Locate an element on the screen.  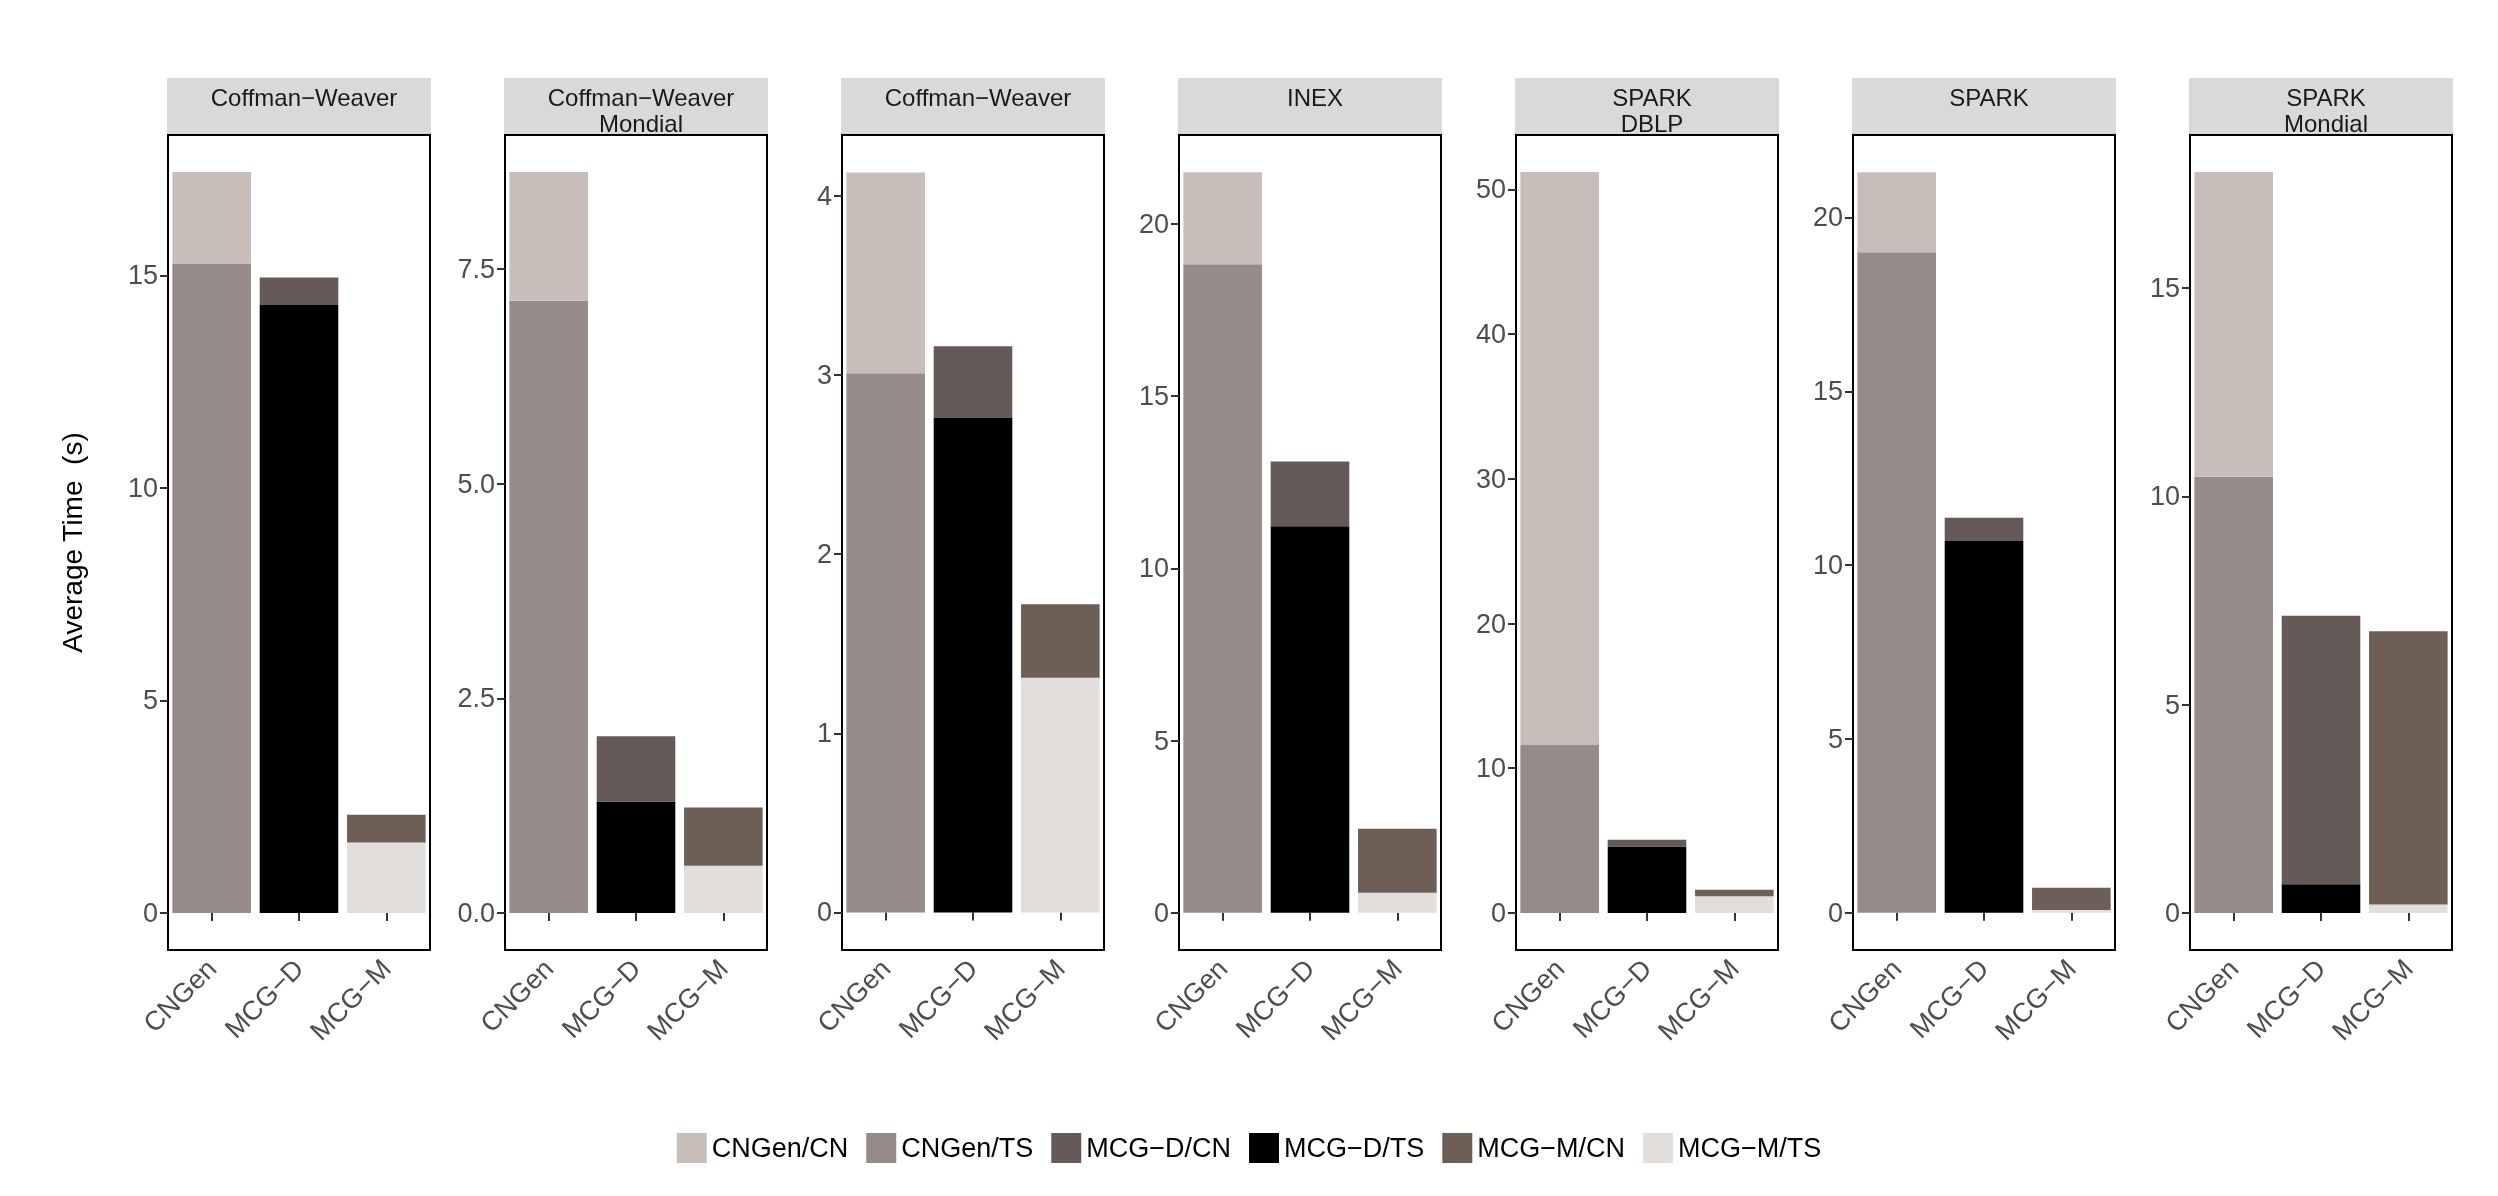
legend-label: MCG−D/CN is located at coordinates (1159, 1148).